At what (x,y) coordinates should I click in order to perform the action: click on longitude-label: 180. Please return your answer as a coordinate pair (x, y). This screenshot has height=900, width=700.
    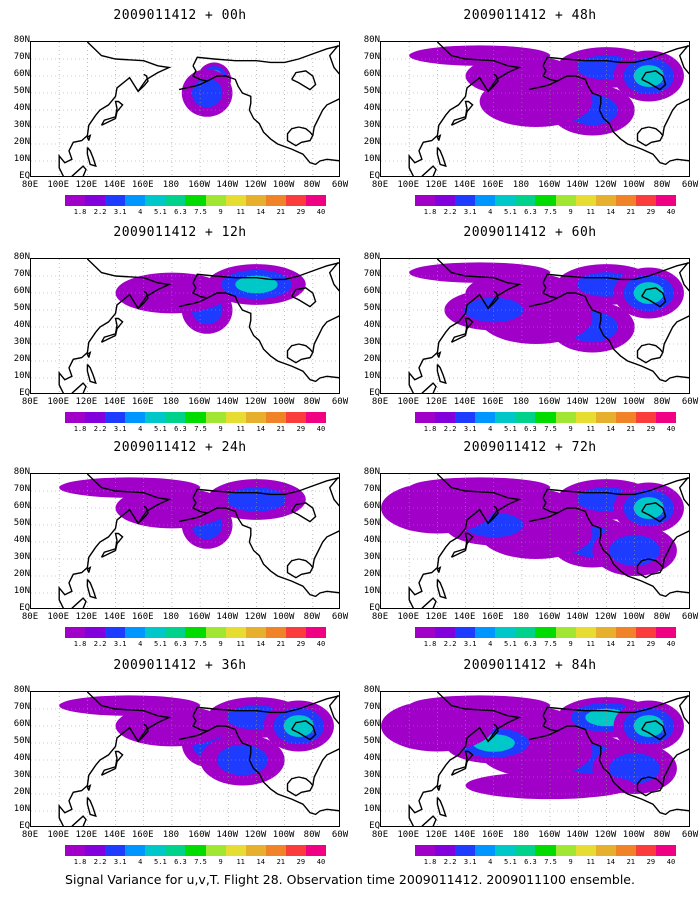
    Looking at the image, I should click on (521, 185).